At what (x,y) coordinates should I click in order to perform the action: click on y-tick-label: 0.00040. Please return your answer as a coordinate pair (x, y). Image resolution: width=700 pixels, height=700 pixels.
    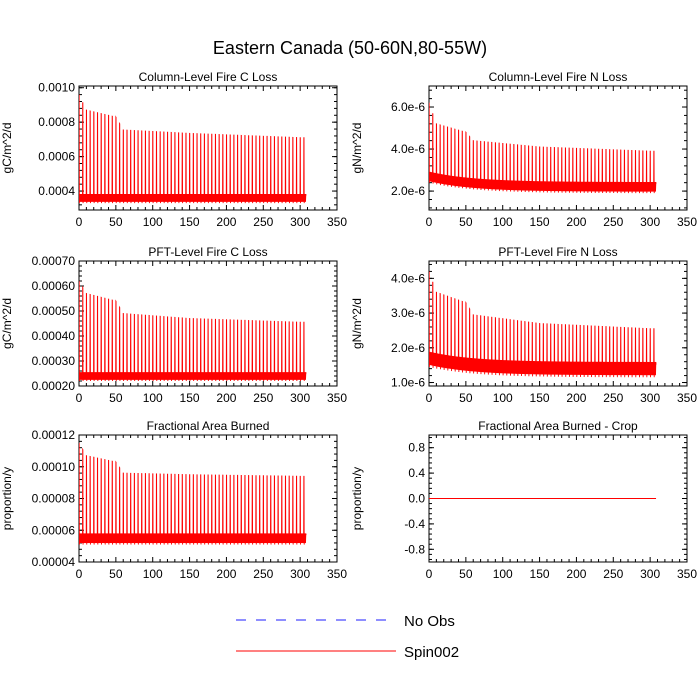
    Looking at the image, I should click on (54, 336).